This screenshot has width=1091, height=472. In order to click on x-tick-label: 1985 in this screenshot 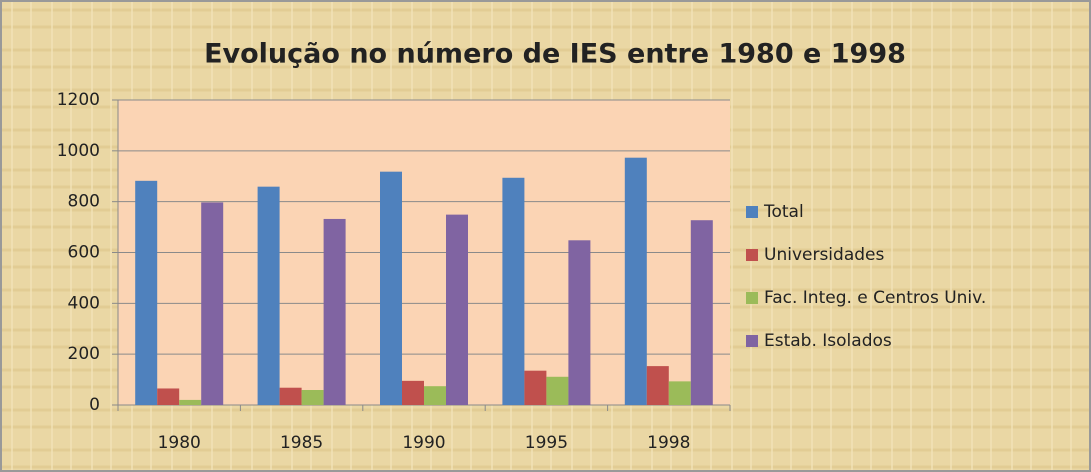, I will do `click(301, 443)`.